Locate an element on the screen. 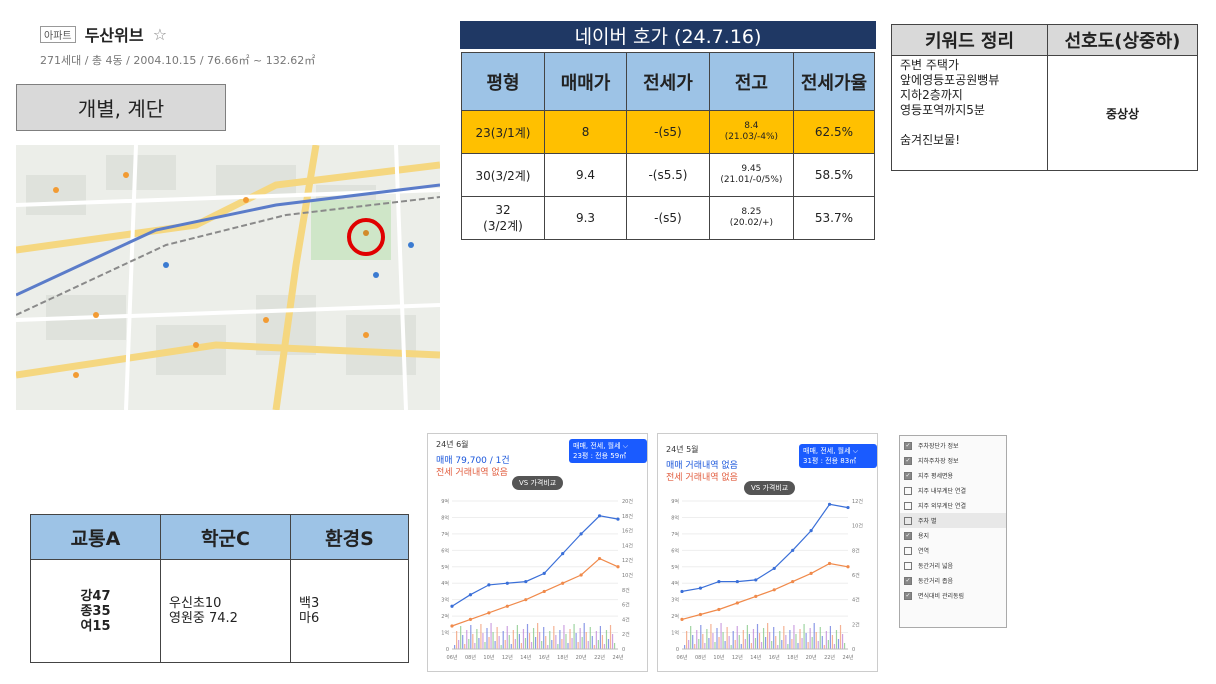 The width and height of the screenshot is (1216, 684). checklist-item: 동간거리 넓음 is located at coordinates (953, 565).